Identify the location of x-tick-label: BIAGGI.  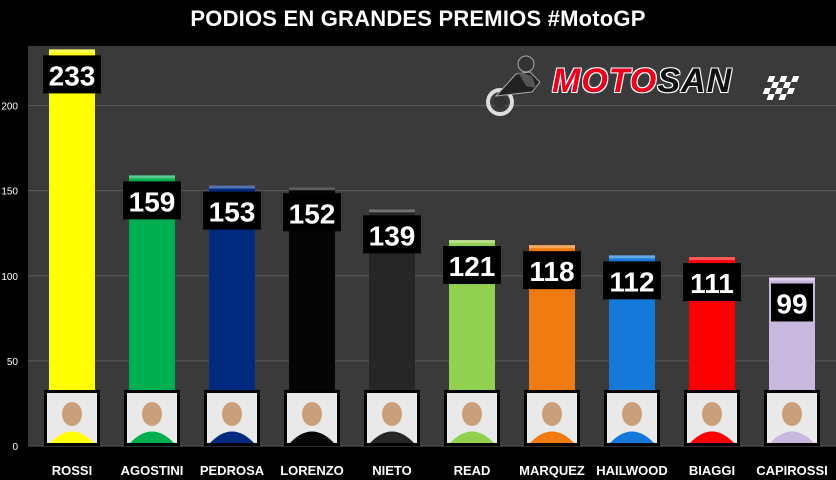
(712, 470).